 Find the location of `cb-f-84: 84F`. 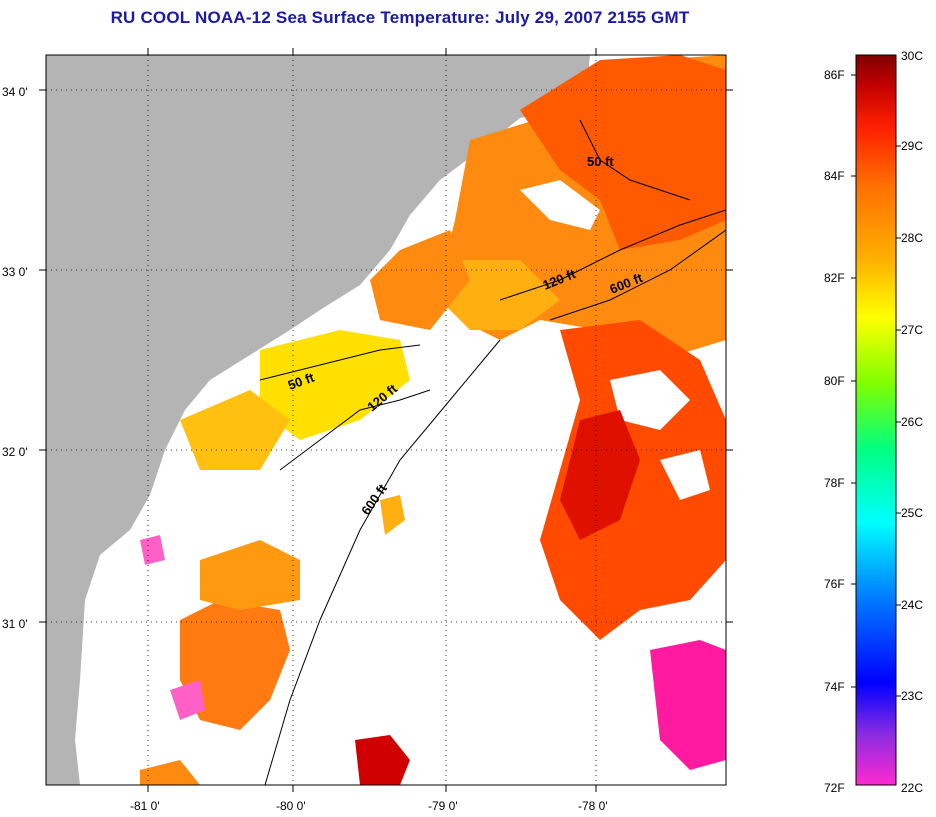

cb-f-84: 84F is located at coordinates (834, 176).